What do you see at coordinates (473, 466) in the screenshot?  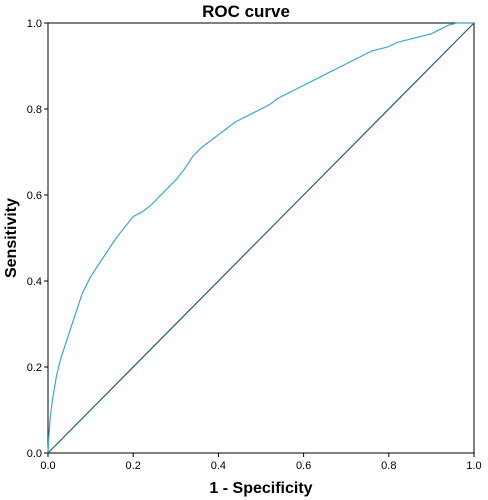 I see `x-tick-label: 1.0` at bounding box center [473, 466].